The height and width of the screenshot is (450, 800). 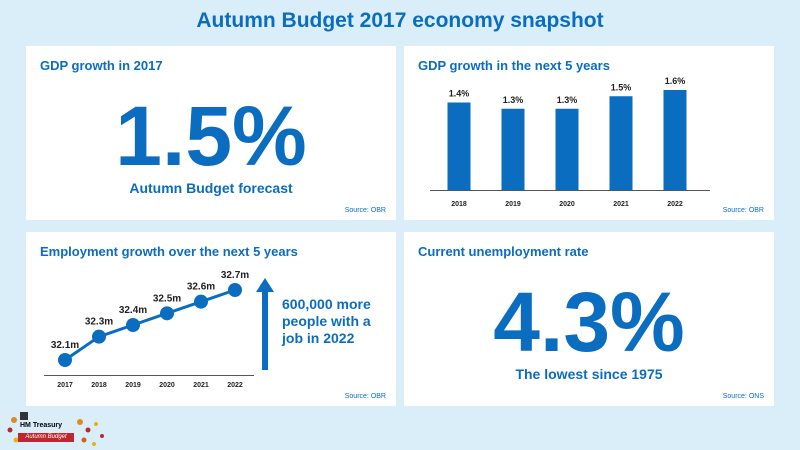 What do you see at coordinates (201, 301) in the screenshot?
I see `employment-point-2021` at bounding box center [201, 301].